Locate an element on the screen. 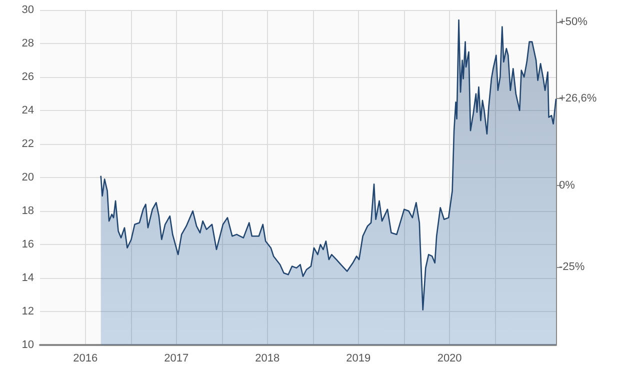  y-tick-label: 24 is located at coordinates (28, 110).